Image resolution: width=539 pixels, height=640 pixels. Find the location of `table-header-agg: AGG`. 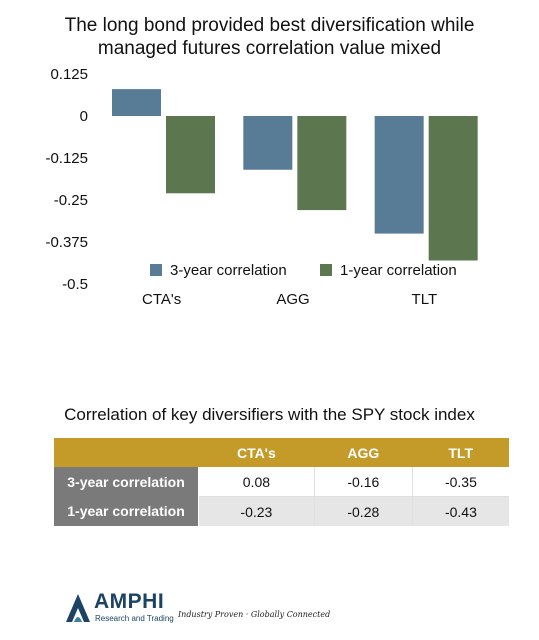

table-header-agg: AGG is located at coordinates (363, 452).